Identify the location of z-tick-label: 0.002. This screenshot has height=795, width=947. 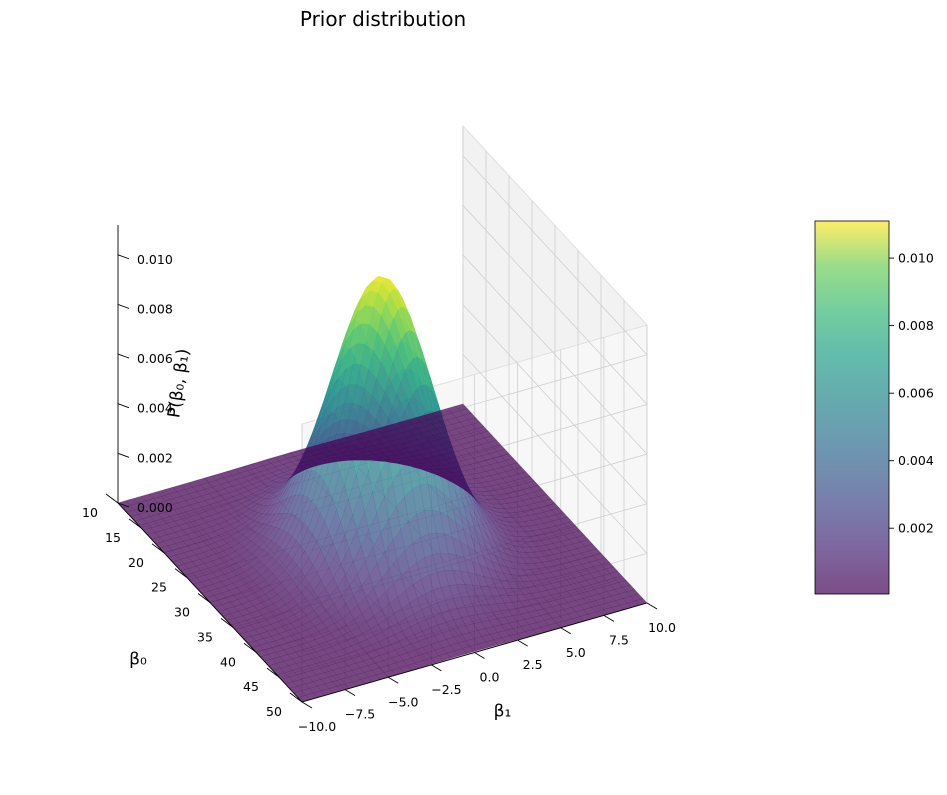
(155, 457).